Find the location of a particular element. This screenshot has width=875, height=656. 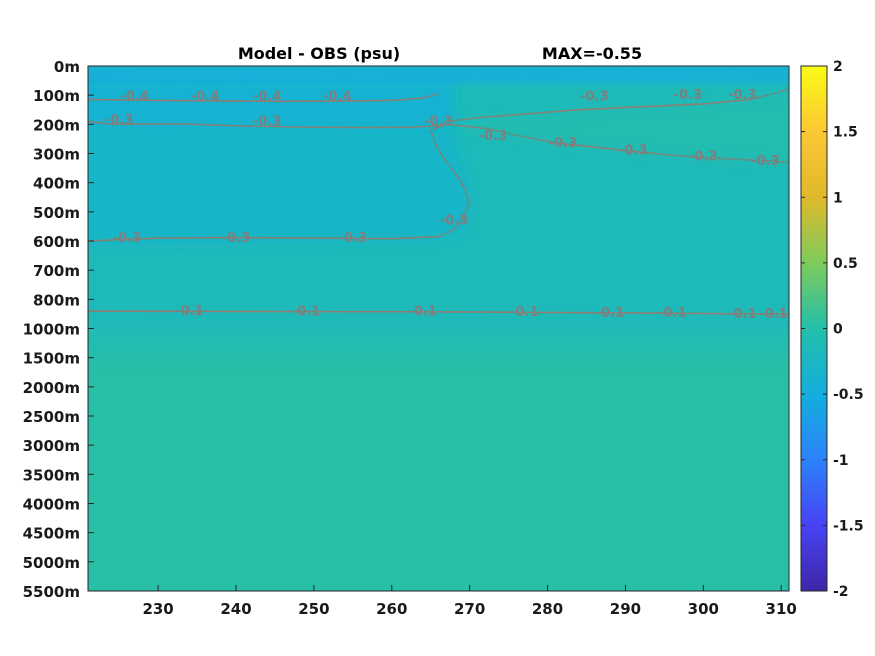

y-tick-label: 3000m is located at coordinates (51, 446).